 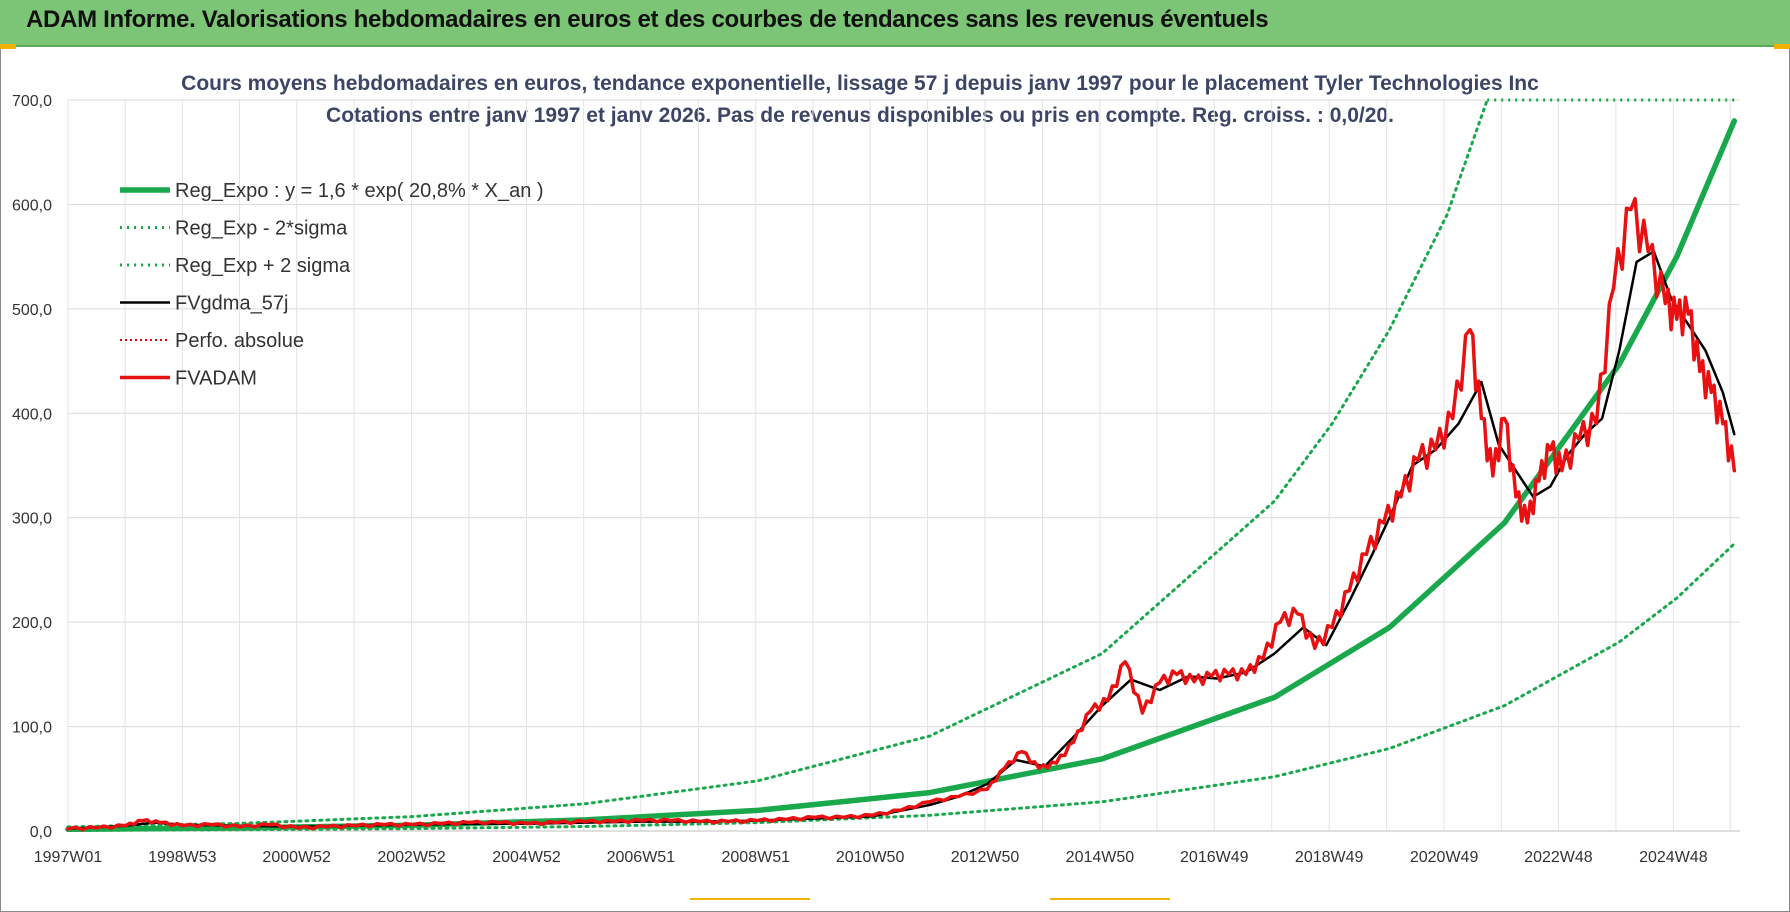 What do you see at coordinates (985, 857) in the screenshot?
I see `x-tick-label: 2012W50` at bounding box center [985, 857].